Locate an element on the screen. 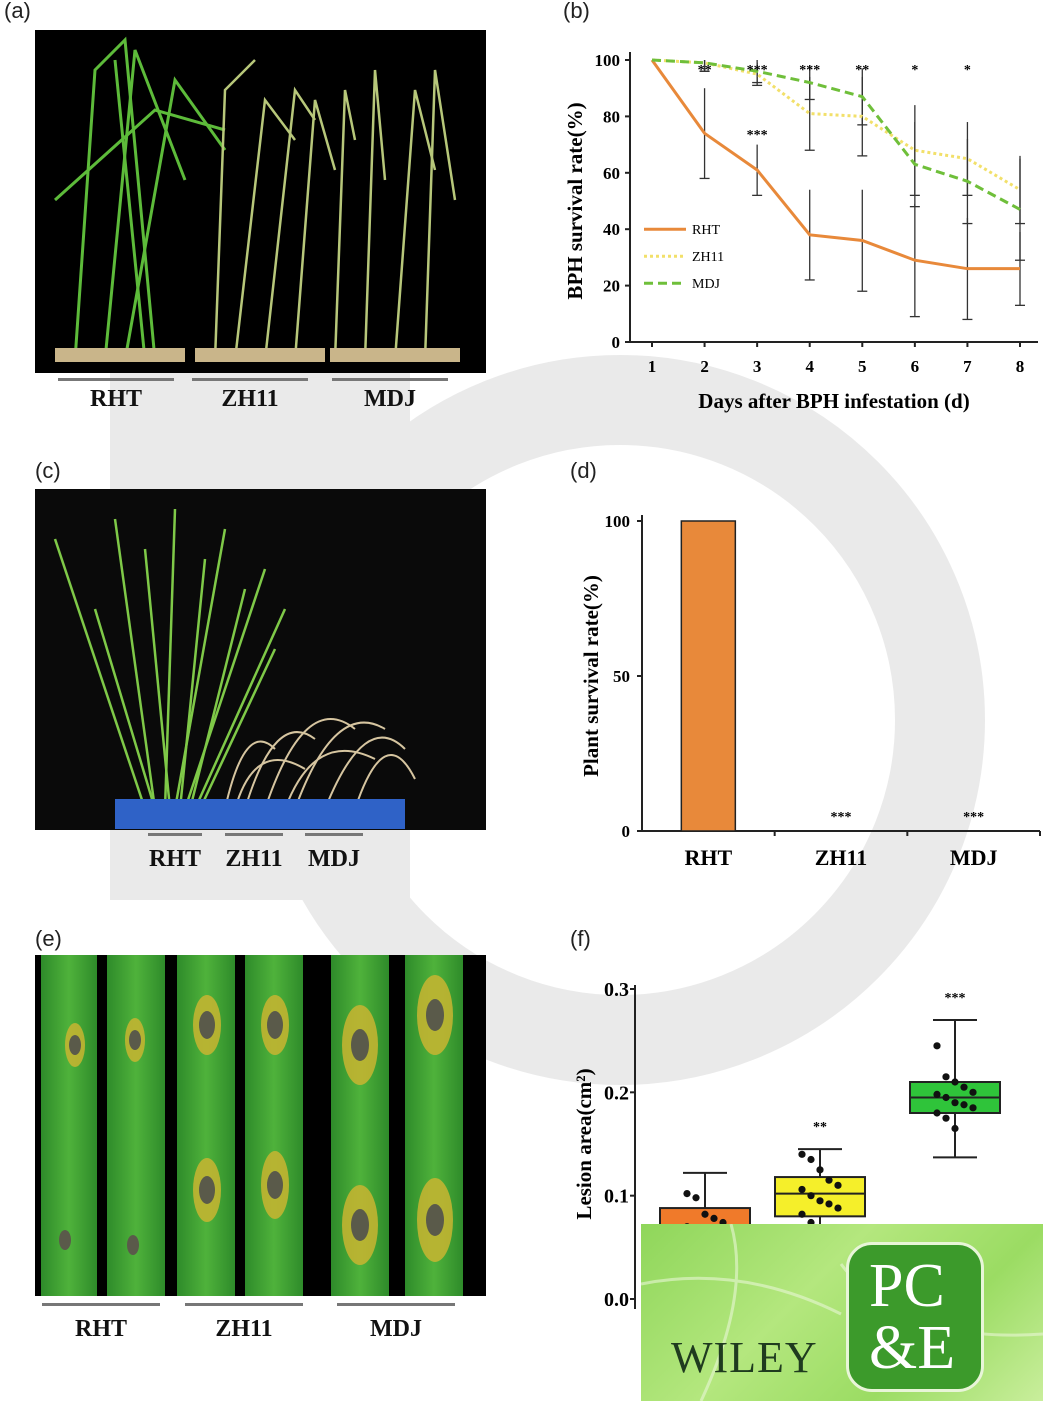  panel-label-f: (f) is located at coordinates (580, 938).